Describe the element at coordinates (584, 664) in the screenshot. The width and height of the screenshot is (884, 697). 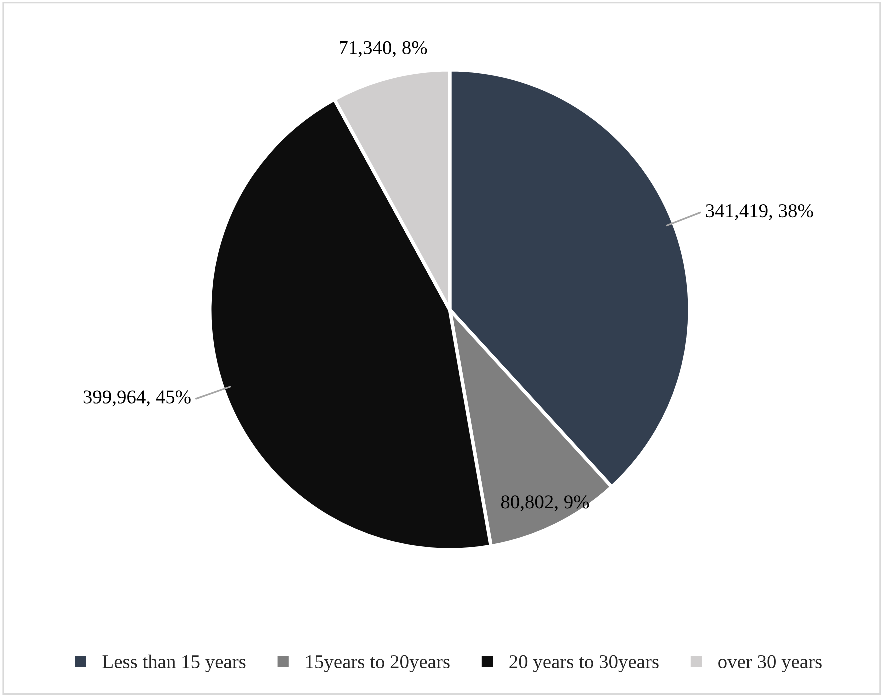
I see `legend-label: 20 years to 30years` at that location.